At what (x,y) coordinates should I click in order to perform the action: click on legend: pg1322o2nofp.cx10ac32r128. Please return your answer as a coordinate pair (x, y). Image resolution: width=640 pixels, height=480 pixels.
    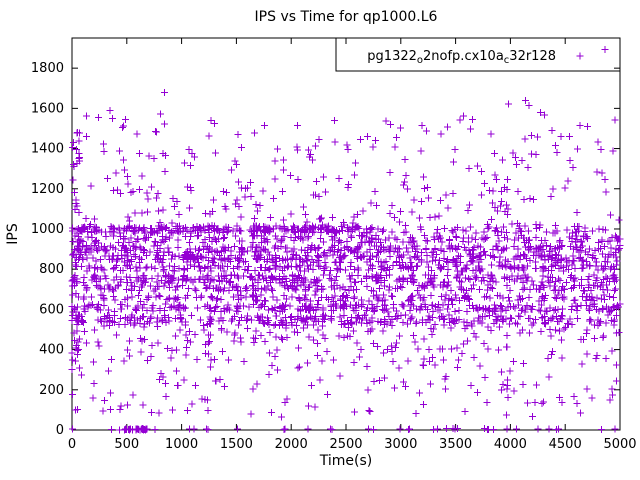
    Looking at the image, I should click on (478, 54).